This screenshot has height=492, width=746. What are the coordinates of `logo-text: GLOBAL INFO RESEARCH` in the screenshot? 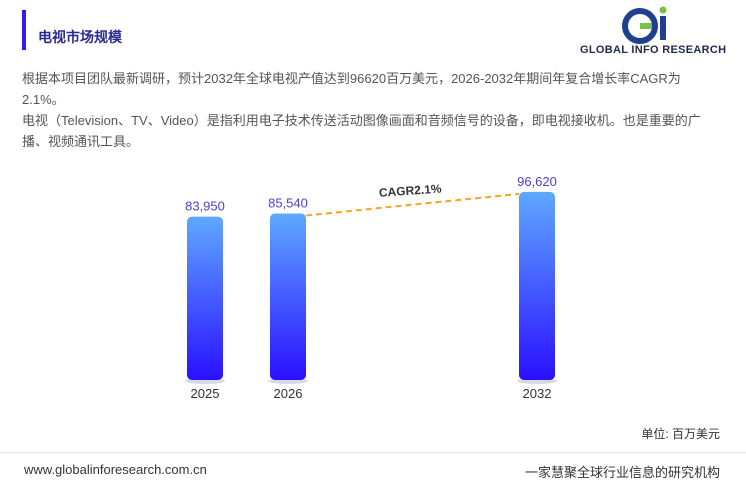 It's located at (653, 50).